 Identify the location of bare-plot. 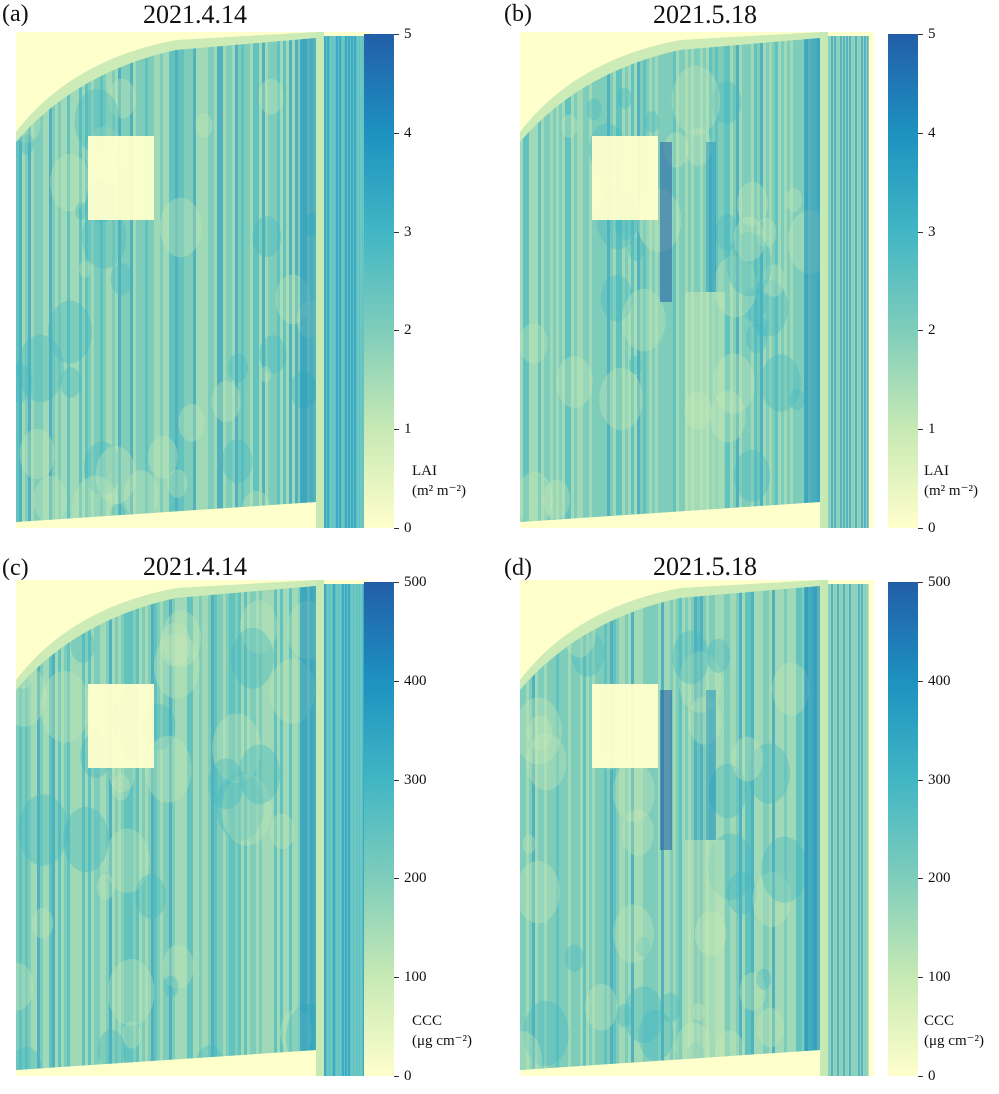
(121, 178).